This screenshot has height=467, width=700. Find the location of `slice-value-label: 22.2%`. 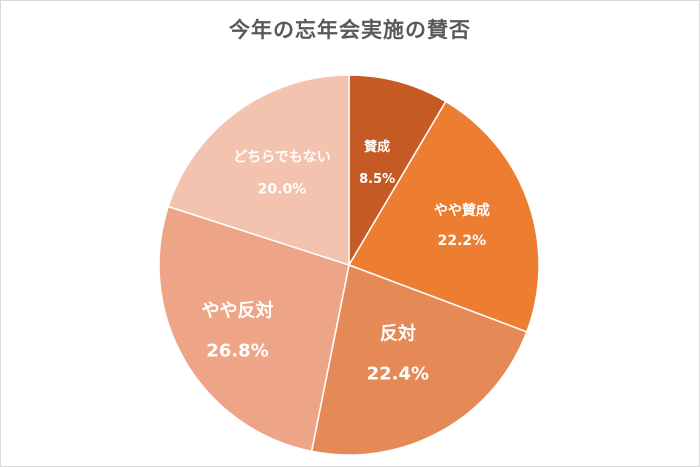

slice-value-label: 22.2% is located at coordinates (462, 241).